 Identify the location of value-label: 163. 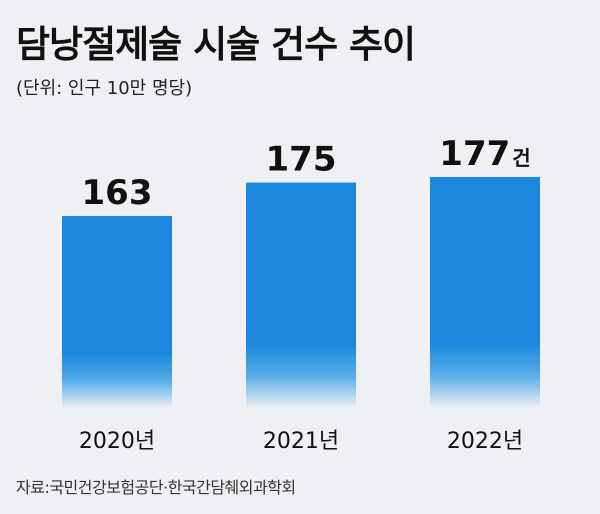
(117, 193).